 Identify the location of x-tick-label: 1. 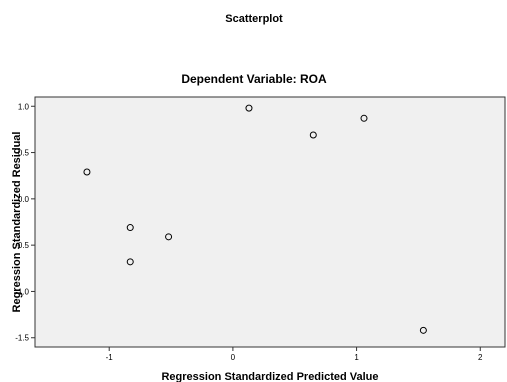
(356, 357).